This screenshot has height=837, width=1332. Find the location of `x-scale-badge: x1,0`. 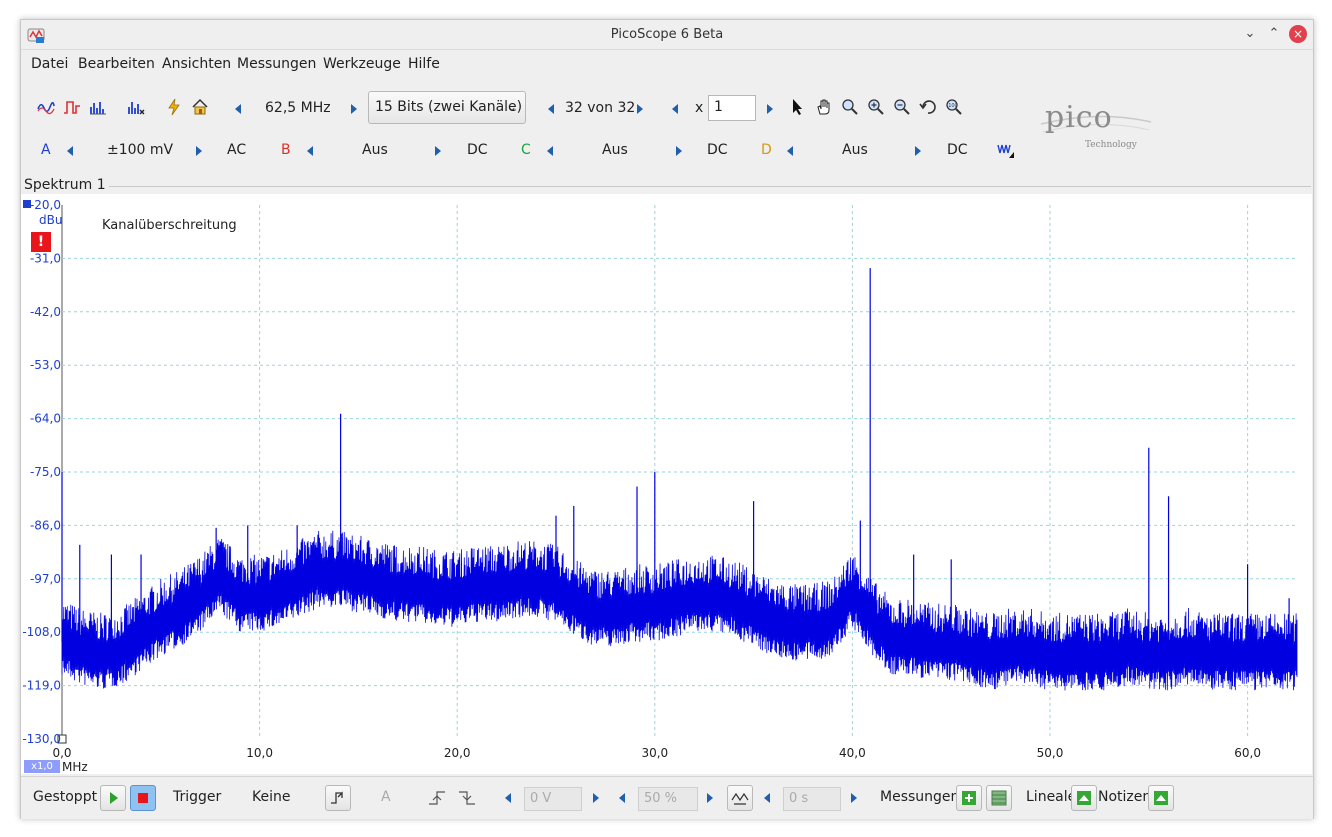

x-scale-badge: x1,0 is located at coordinates (42, 766).